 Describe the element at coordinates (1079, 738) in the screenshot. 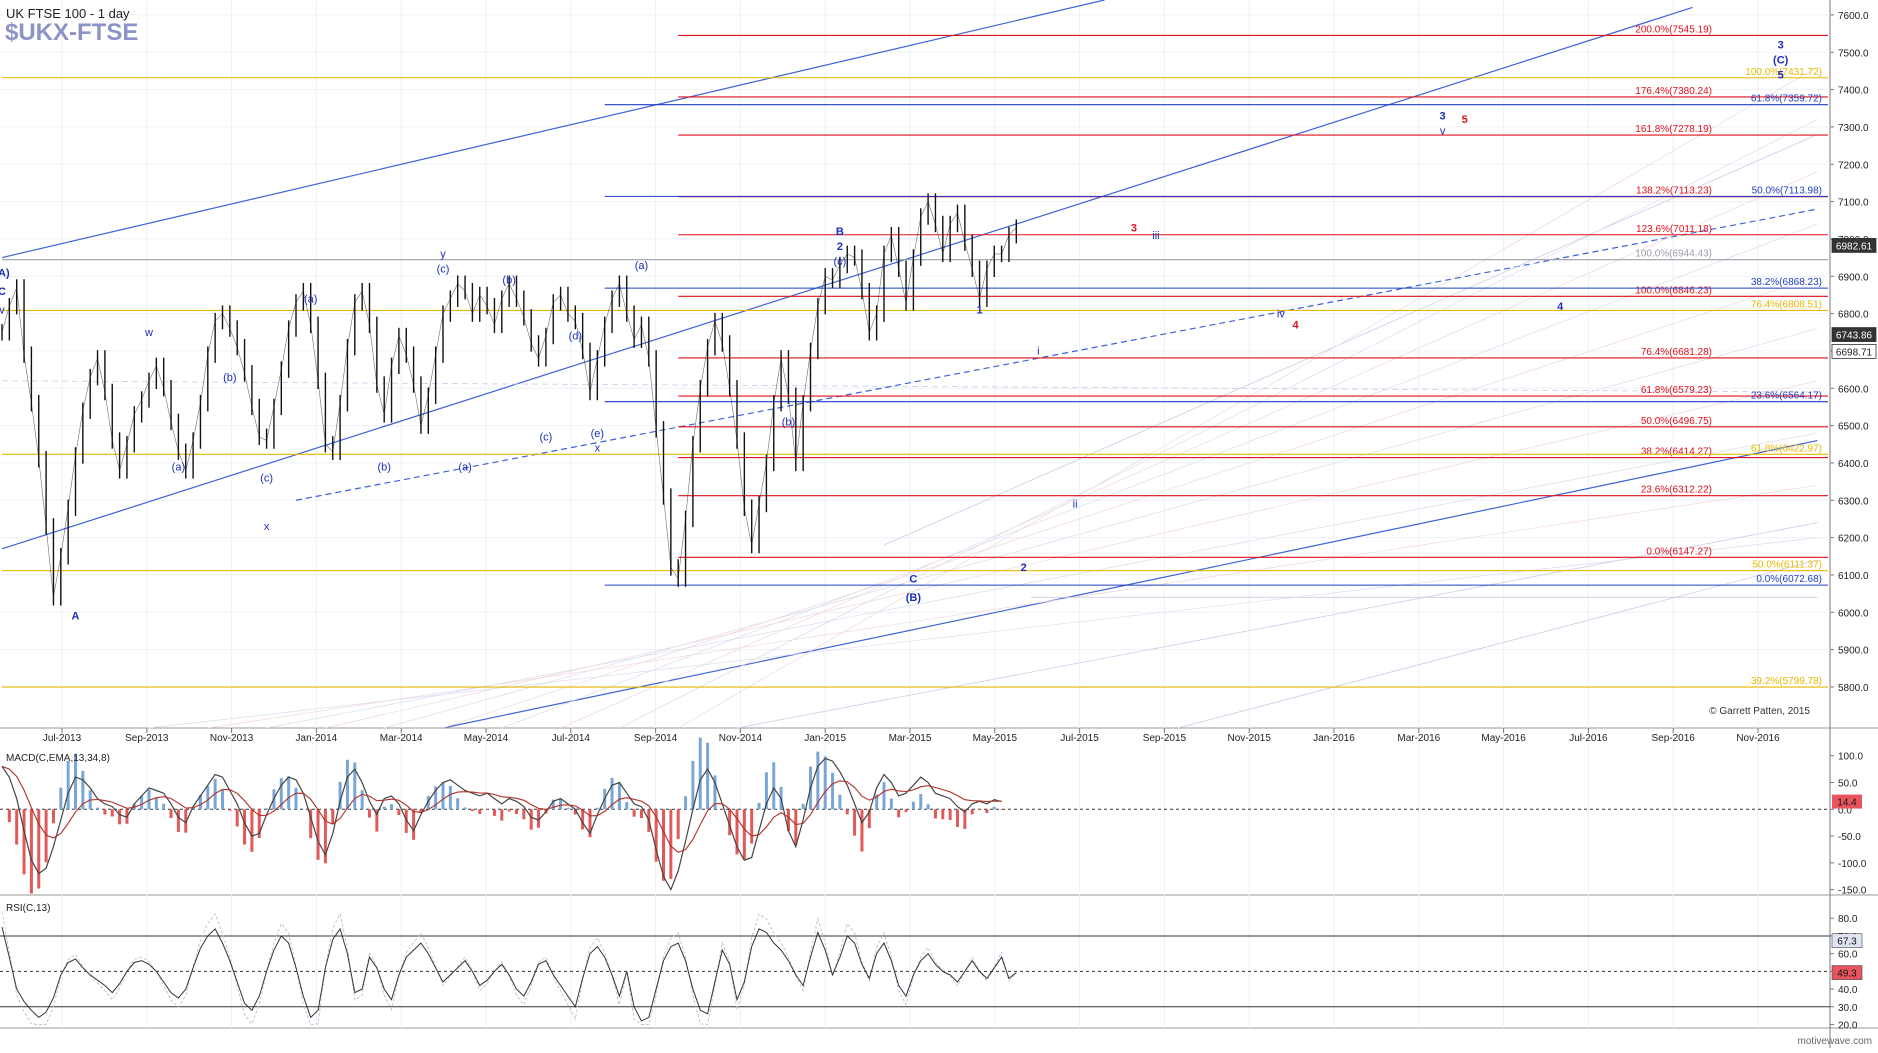

I see `x-tick-label: Jul-2015` at that location.